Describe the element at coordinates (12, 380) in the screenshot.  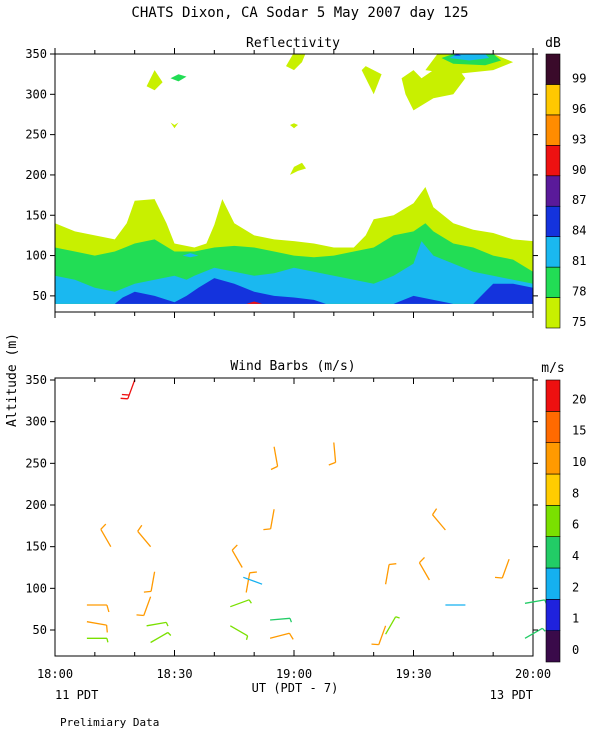
I see `y-axis-label: Altitude (m)` at that location.